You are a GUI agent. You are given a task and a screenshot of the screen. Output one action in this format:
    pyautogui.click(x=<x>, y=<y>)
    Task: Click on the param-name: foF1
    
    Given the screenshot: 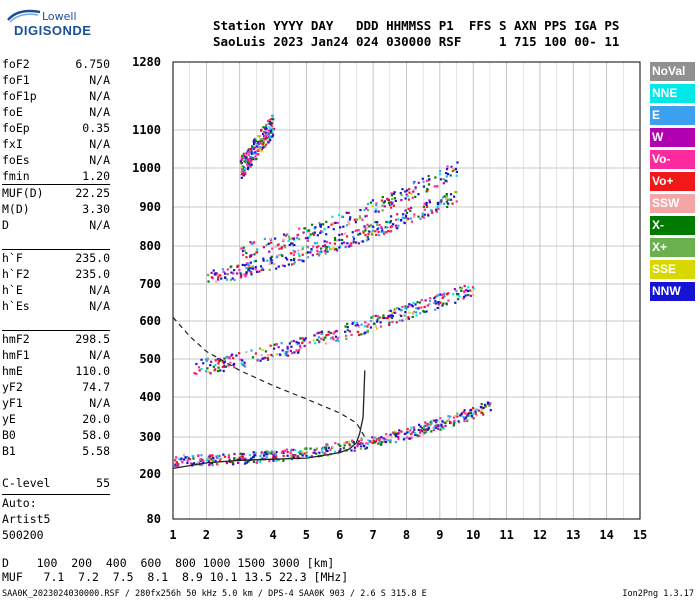 What is the action you would take?
    pyautogui.click(x=16, y=80)
    